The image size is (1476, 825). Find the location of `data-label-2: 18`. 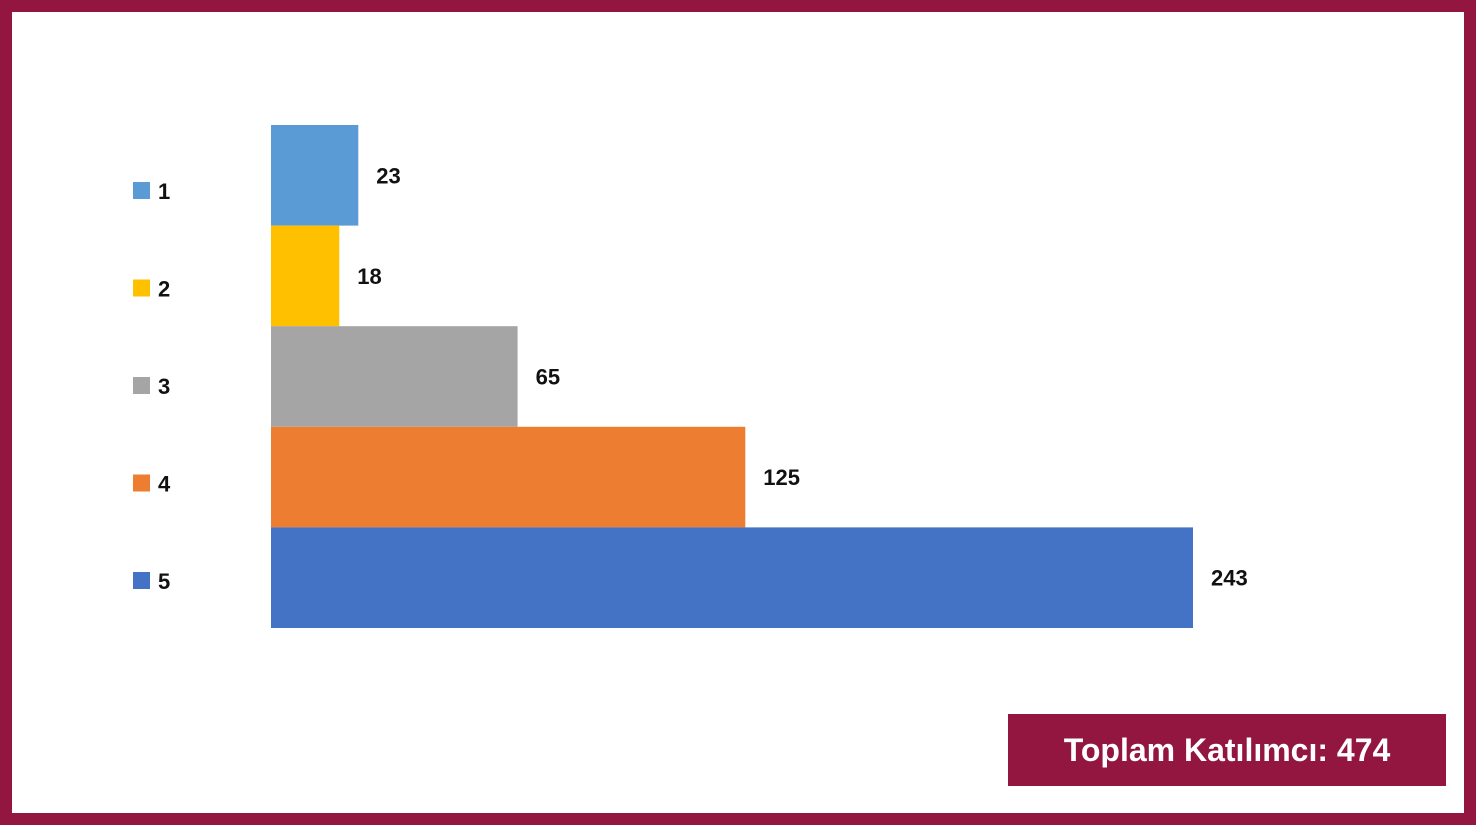

data-label-2: 18 is located at coordinates (369, 276).